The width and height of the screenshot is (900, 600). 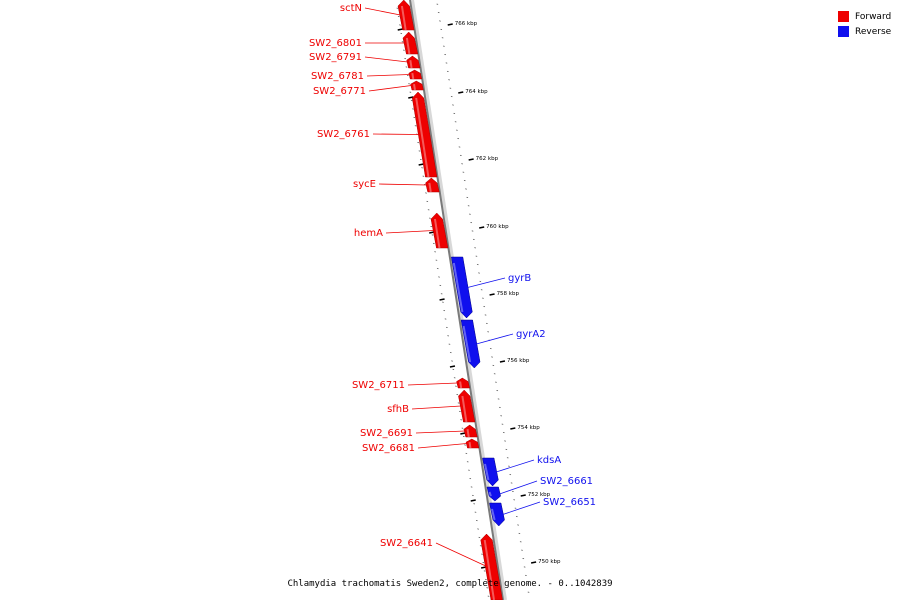 I want to click on gene-gyrb: gyrB, so click(x=491, y=287).